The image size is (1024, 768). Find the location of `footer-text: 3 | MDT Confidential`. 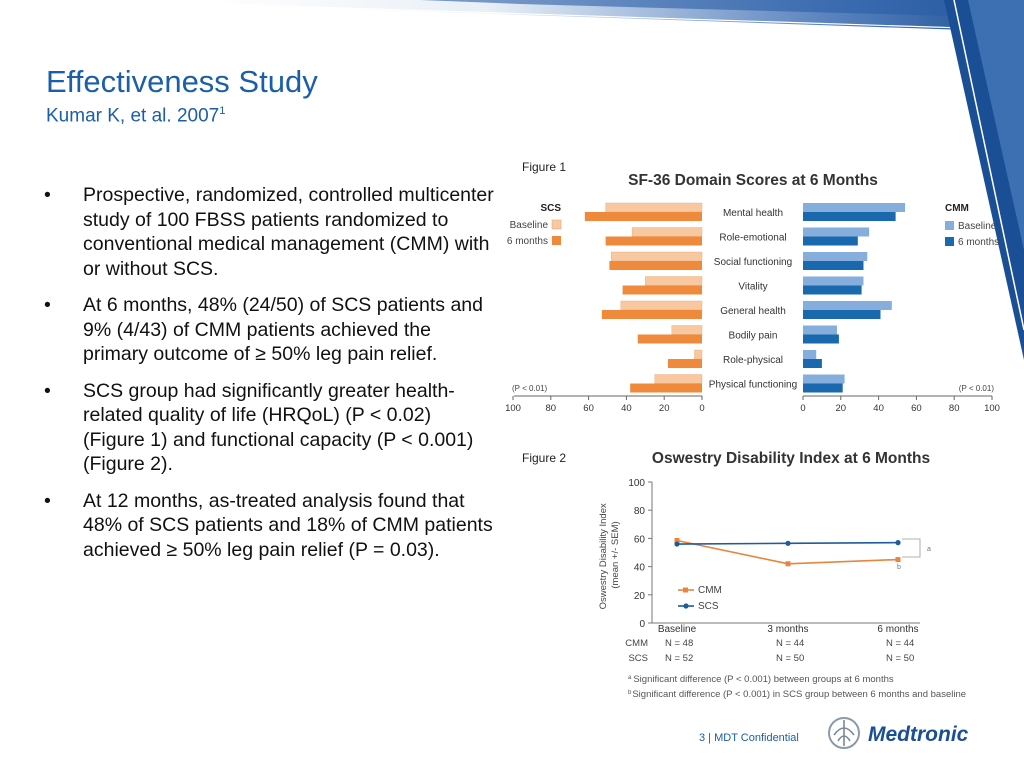

footer-text: 3 | MDT Confidential is located at coordinates (749, 738).